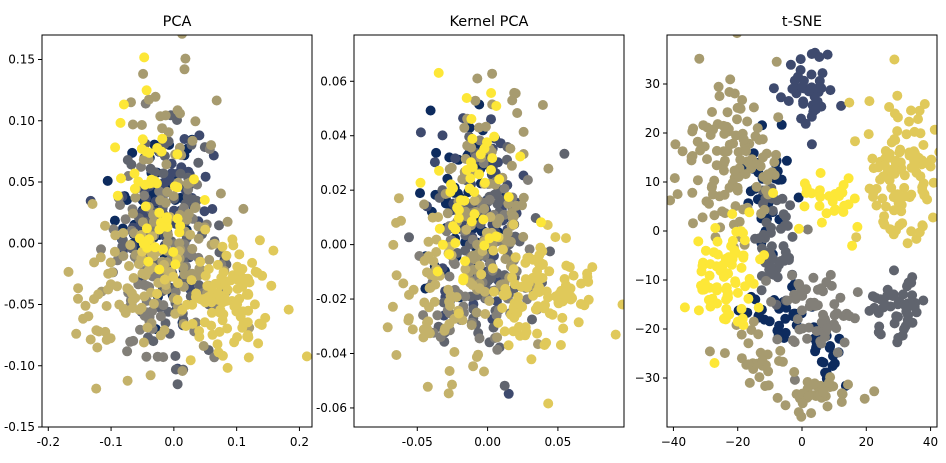 The height and width of the screenshot is (463, 946). What do you see at coordinates (333, 136) in the screenshot?
I see `y-tick-label-kernel-pca: 0.04` at bounding box center [333, 136].